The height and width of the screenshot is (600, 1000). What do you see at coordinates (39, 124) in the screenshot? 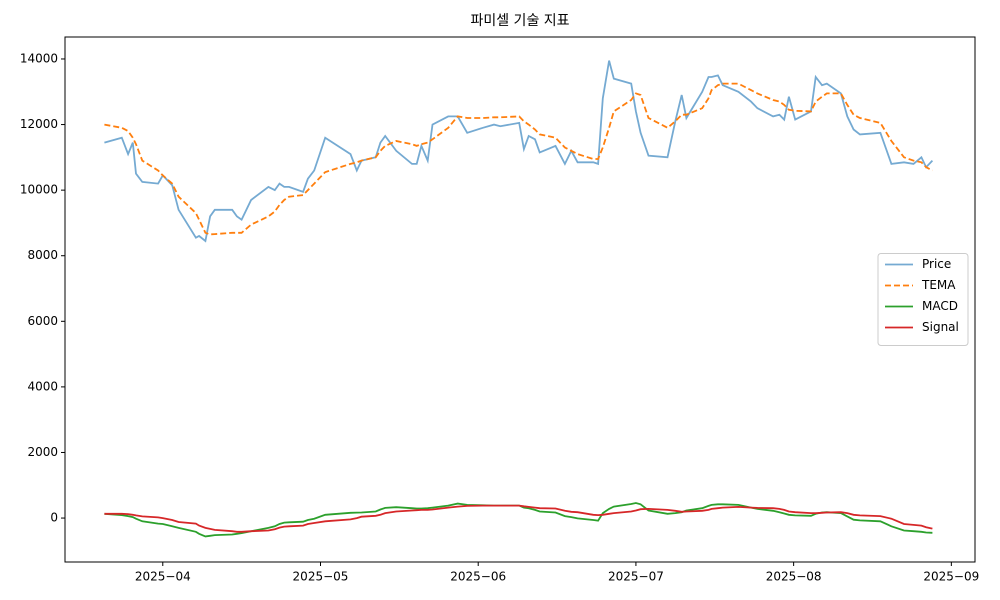
I see `y-tick-label: 12000` at bounding box center [39, 124].